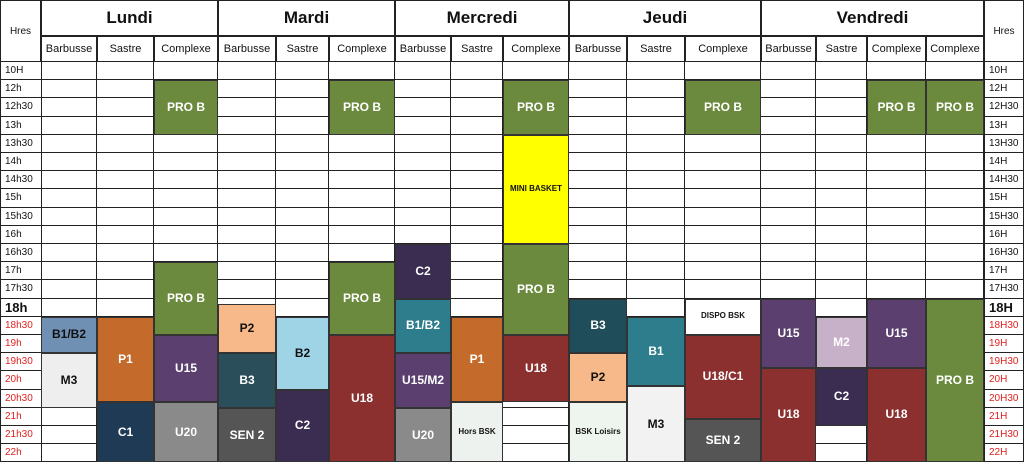 The width and height of the screenshot is (1024, 463). Describe the element at coordinates (841, 49) in the screenshot. I see `venue-header: Sastre` at that location.